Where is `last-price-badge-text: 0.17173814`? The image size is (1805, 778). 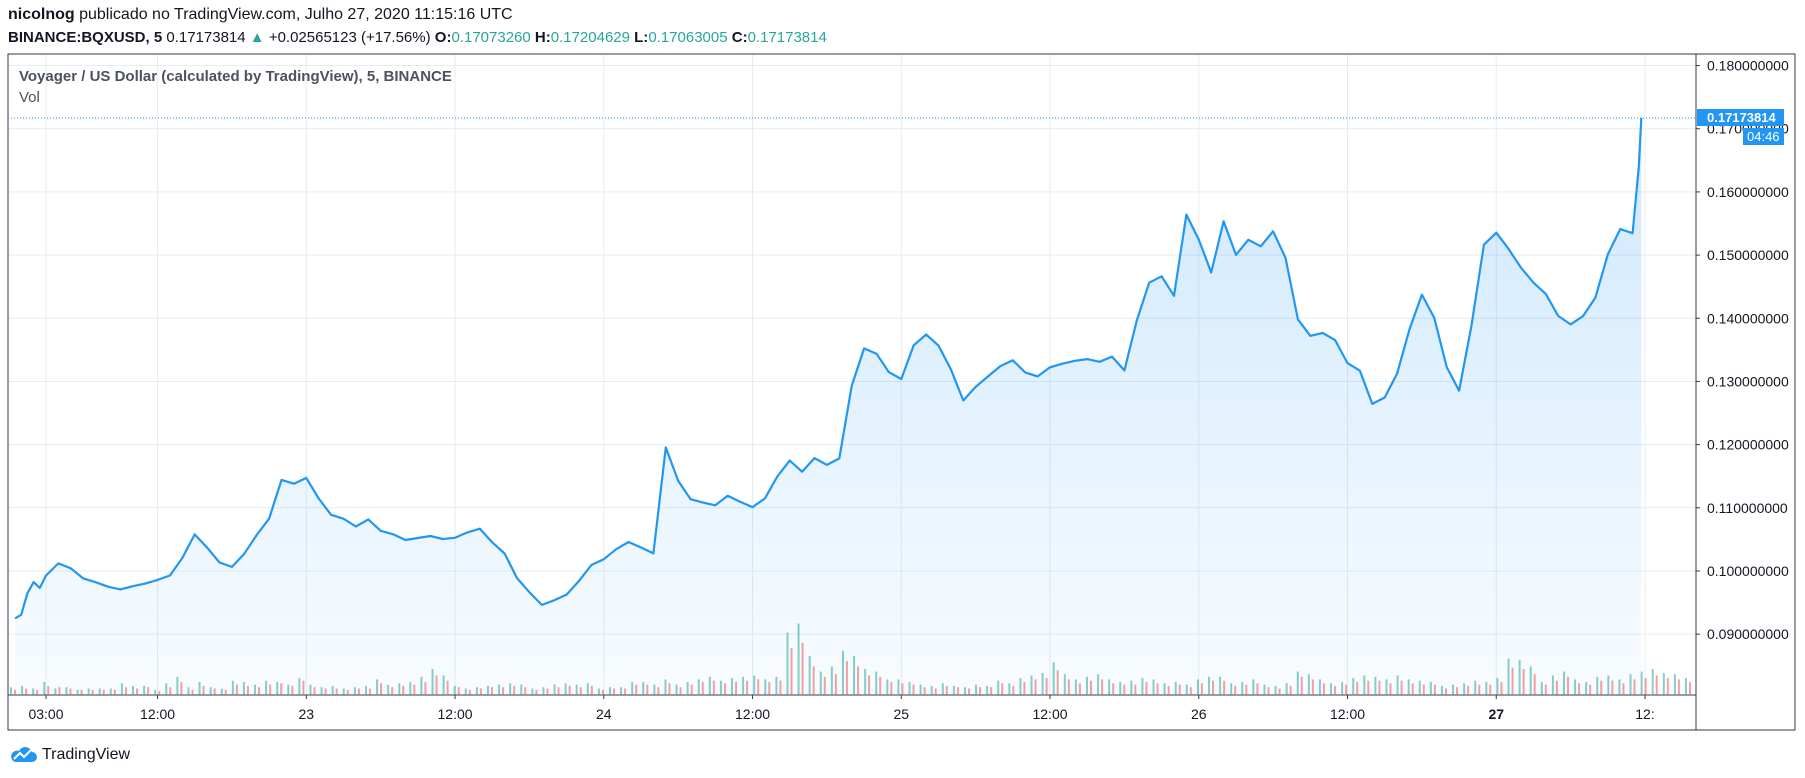 last-price-badge-text: 0.17173814 is located at coordinates (1741, 117).